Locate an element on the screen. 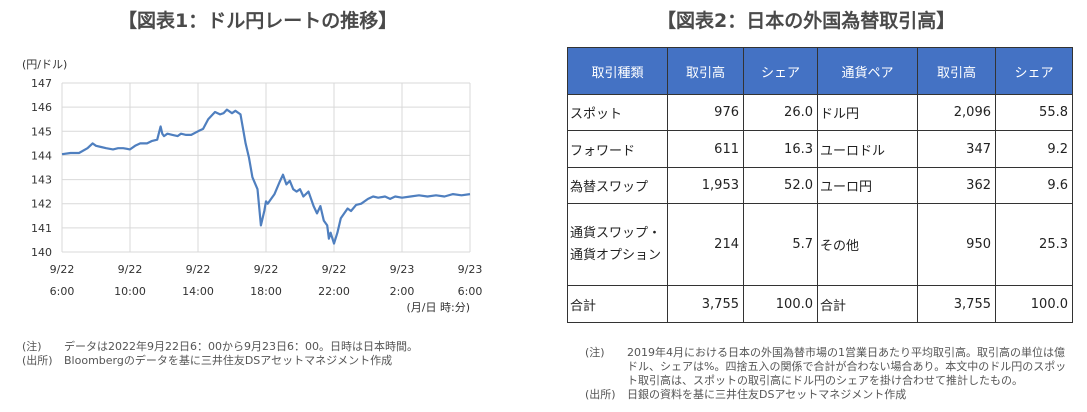  table-cell: ドル円 is located at coordinates (867, 112).